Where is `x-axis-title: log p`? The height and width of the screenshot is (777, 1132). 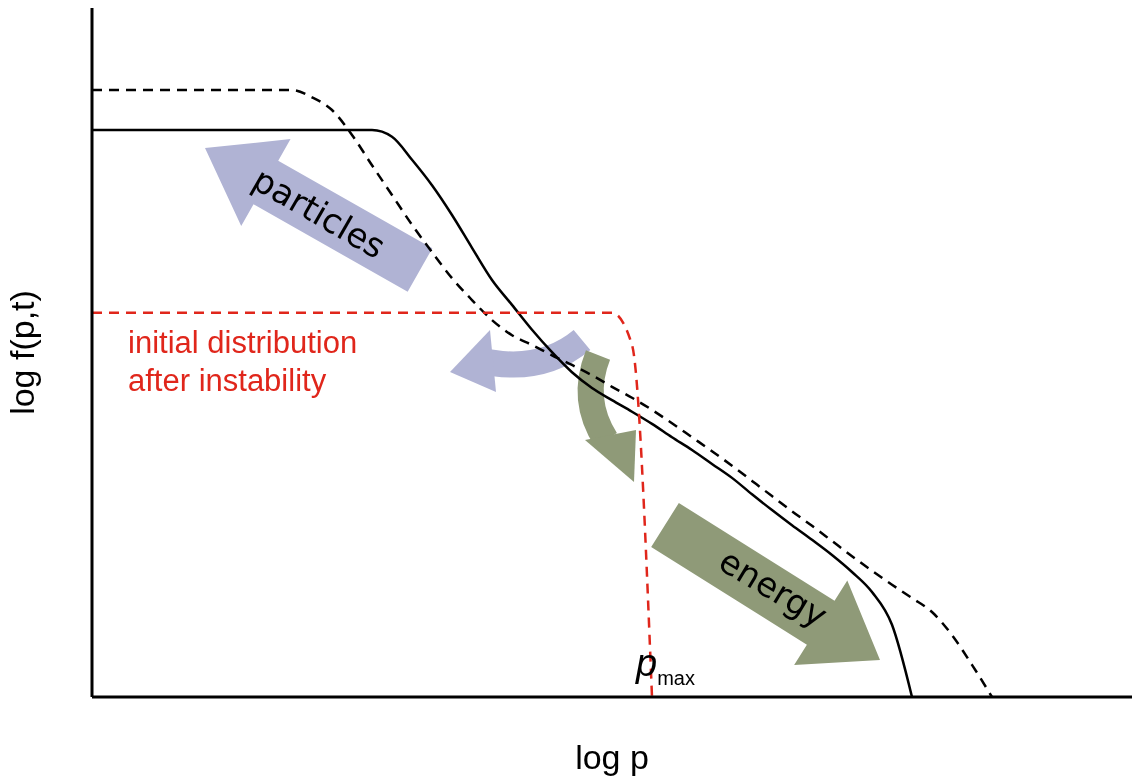
x-axis-title: log p is located at coordinates (612, 757).